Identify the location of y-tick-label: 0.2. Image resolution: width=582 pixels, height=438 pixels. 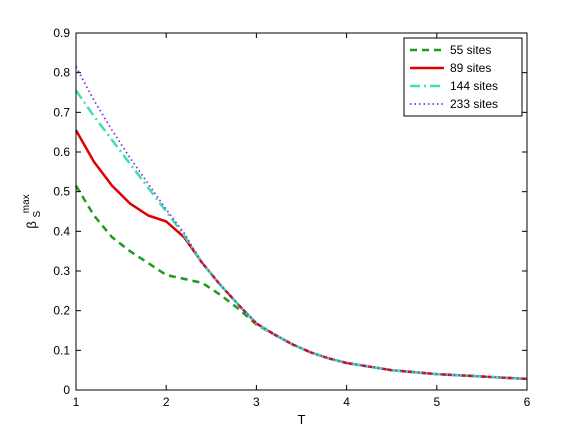
(61, 311).